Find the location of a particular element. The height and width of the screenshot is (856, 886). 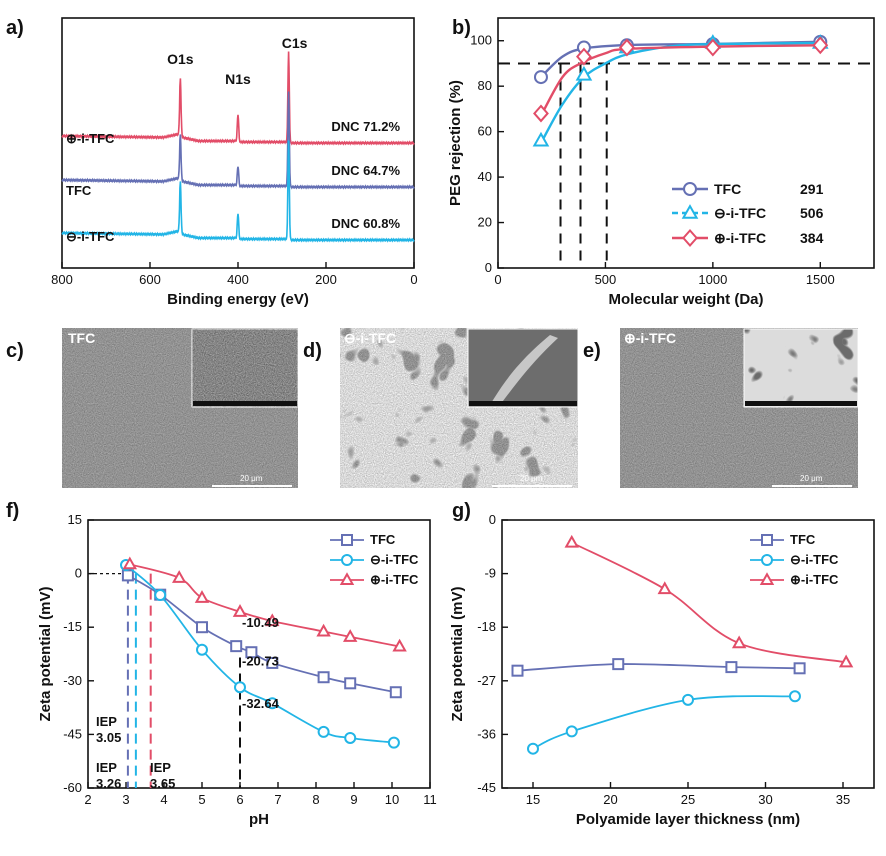

panel-label-c: c) is located at coordinates (15, 351).